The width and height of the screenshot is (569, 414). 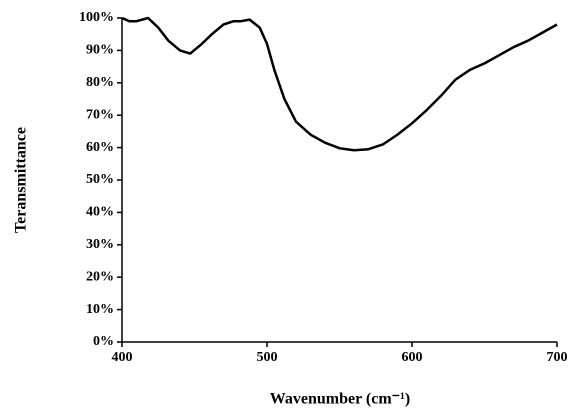 I want to click on x-tick-label: 600, so click(x=412, y=357).